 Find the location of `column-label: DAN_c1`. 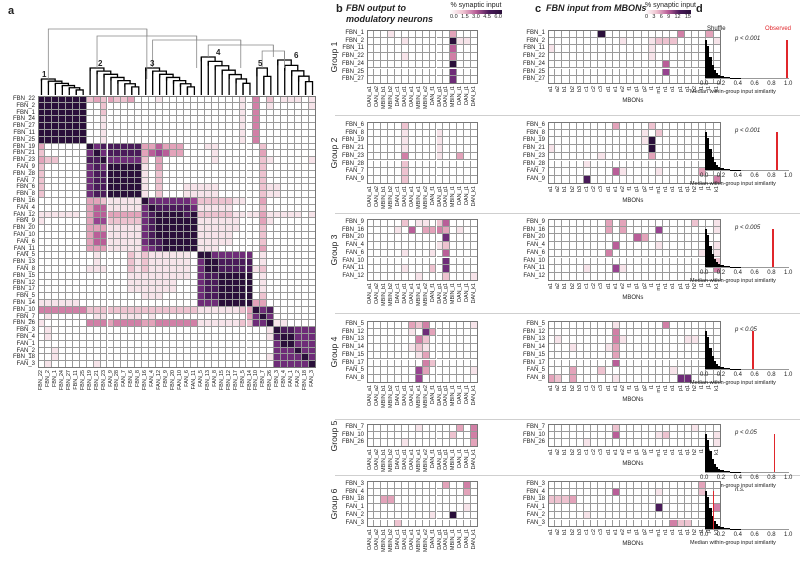

column-label: DAN_c1 is located at coordinates (397, 293).